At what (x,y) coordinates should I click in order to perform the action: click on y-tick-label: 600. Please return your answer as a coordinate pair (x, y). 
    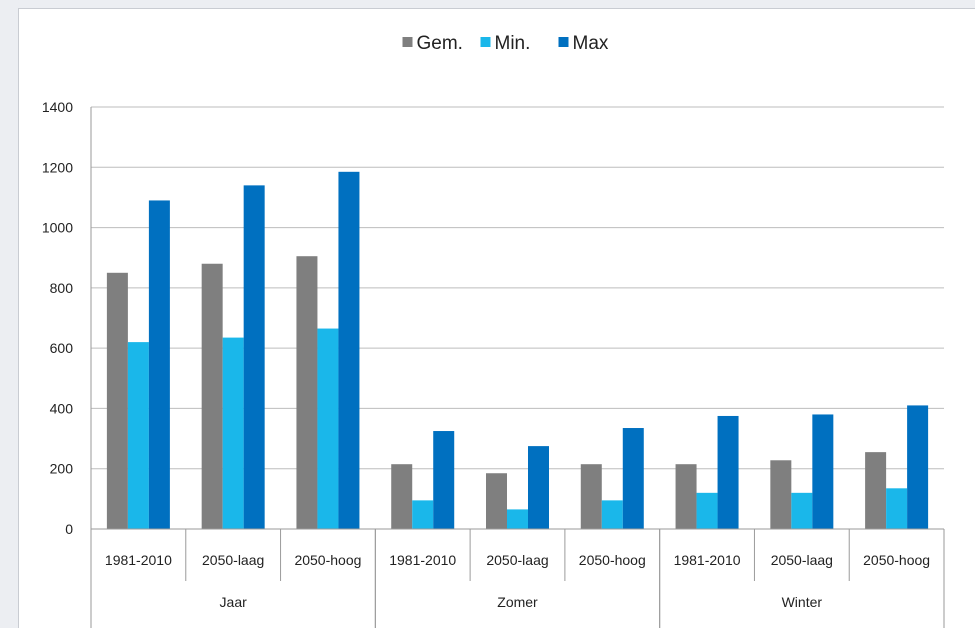
    Looking at the image, I should click on (62, 348).